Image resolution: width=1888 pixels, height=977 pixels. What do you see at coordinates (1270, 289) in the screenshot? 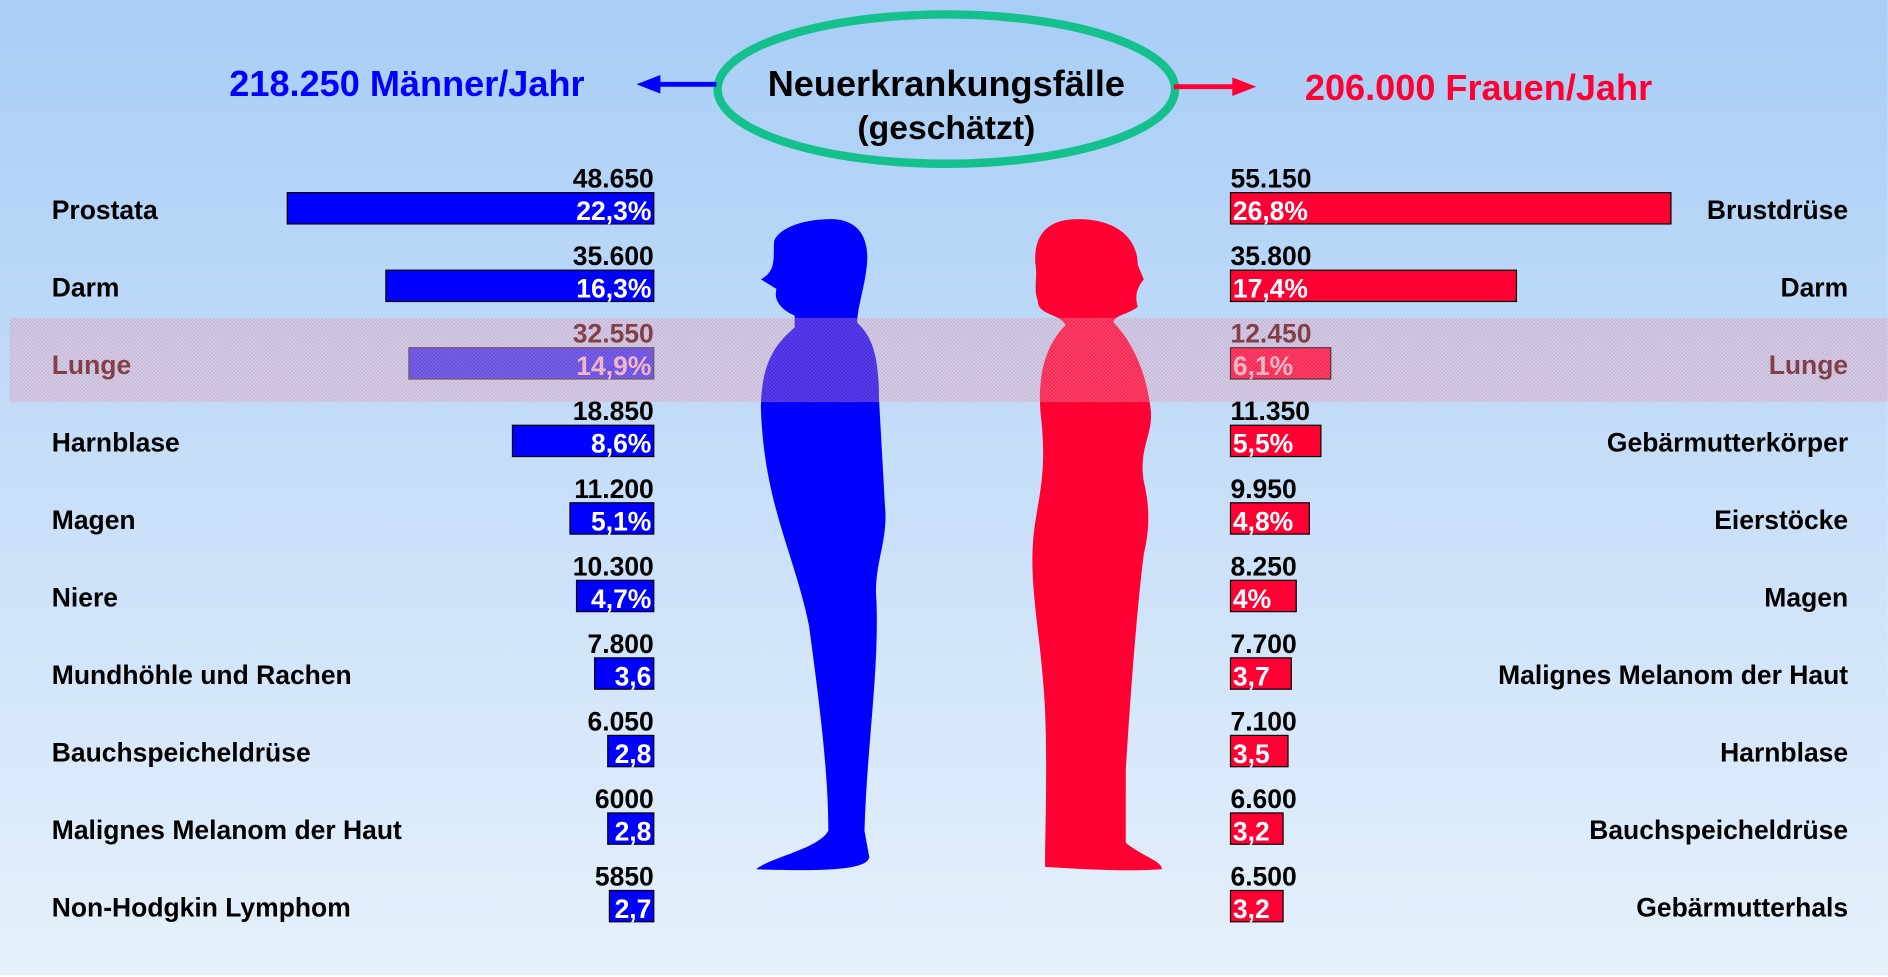
I see `value-label: 17,4%` at bounding box center [1270, 289].